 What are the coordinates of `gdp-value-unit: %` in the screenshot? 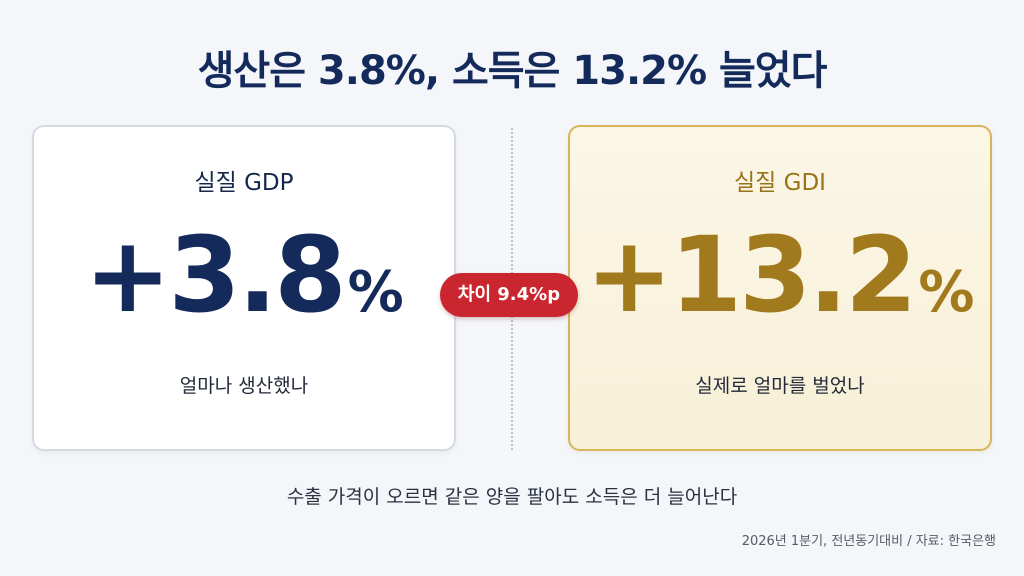 It's located at (375, 292).